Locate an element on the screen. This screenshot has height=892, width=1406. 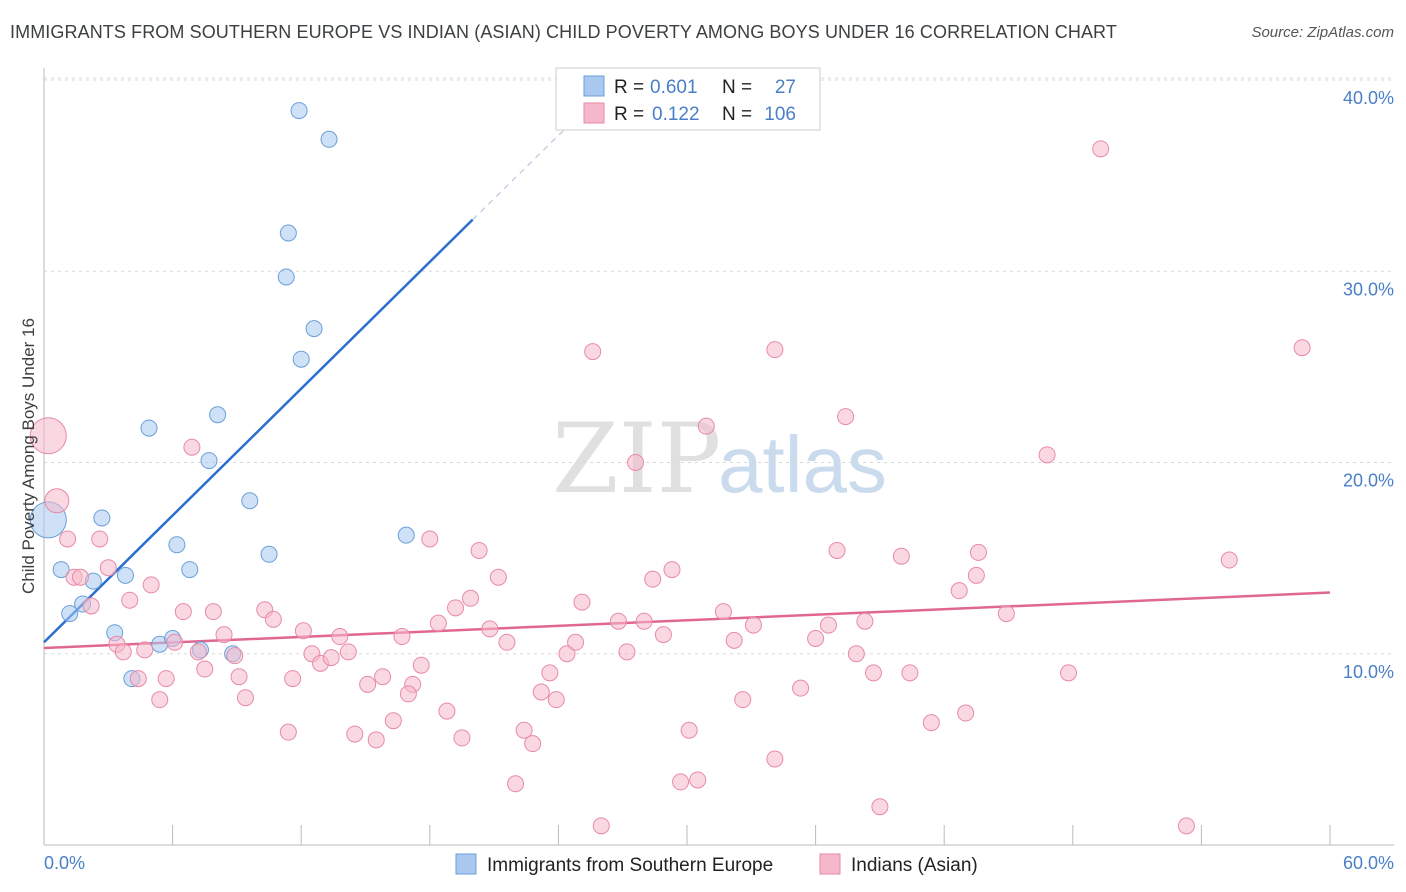
legend-swatch-pink is located at coordinates (594, 113).